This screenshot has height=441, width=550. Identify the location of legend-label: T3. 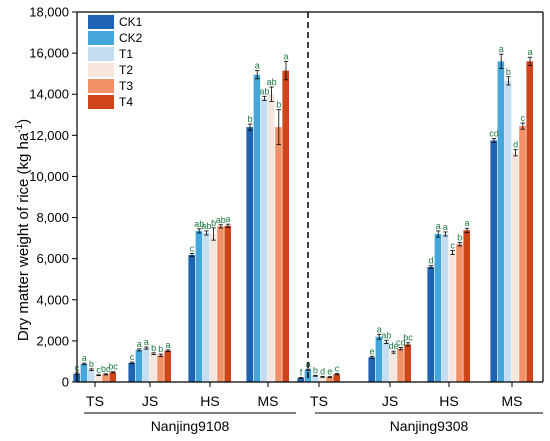
(126, 86).